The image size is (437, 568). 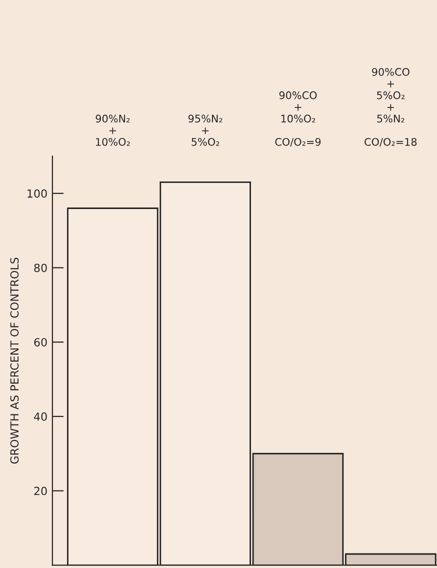 What do you see at coordinates (390, 107) in the screenshot?
I see `category-label: 90%CO + 5%O₂ + 5%N₂ CO/O₂=18` at bounding box center [390, 107].